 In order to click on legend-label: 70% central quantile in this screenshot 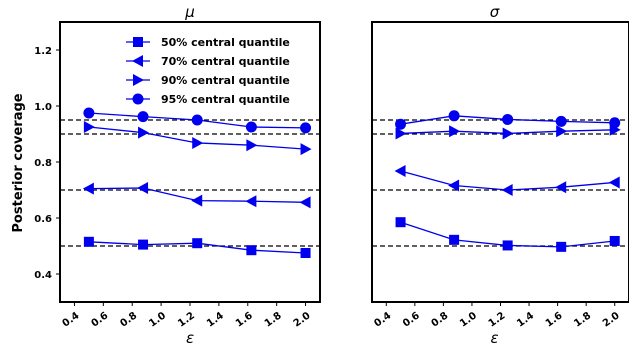, I will do `click(225, 61)`.